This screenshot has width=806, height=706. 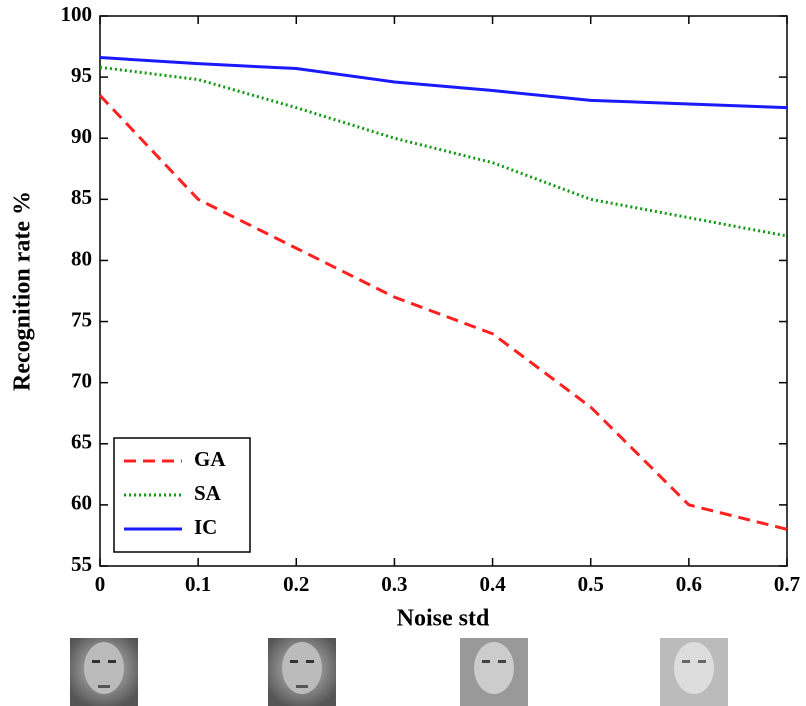 What do you see at coordinates (208, 493) in the screenshot?
I see `legend-label: SA` at bounding box center [208, 493].